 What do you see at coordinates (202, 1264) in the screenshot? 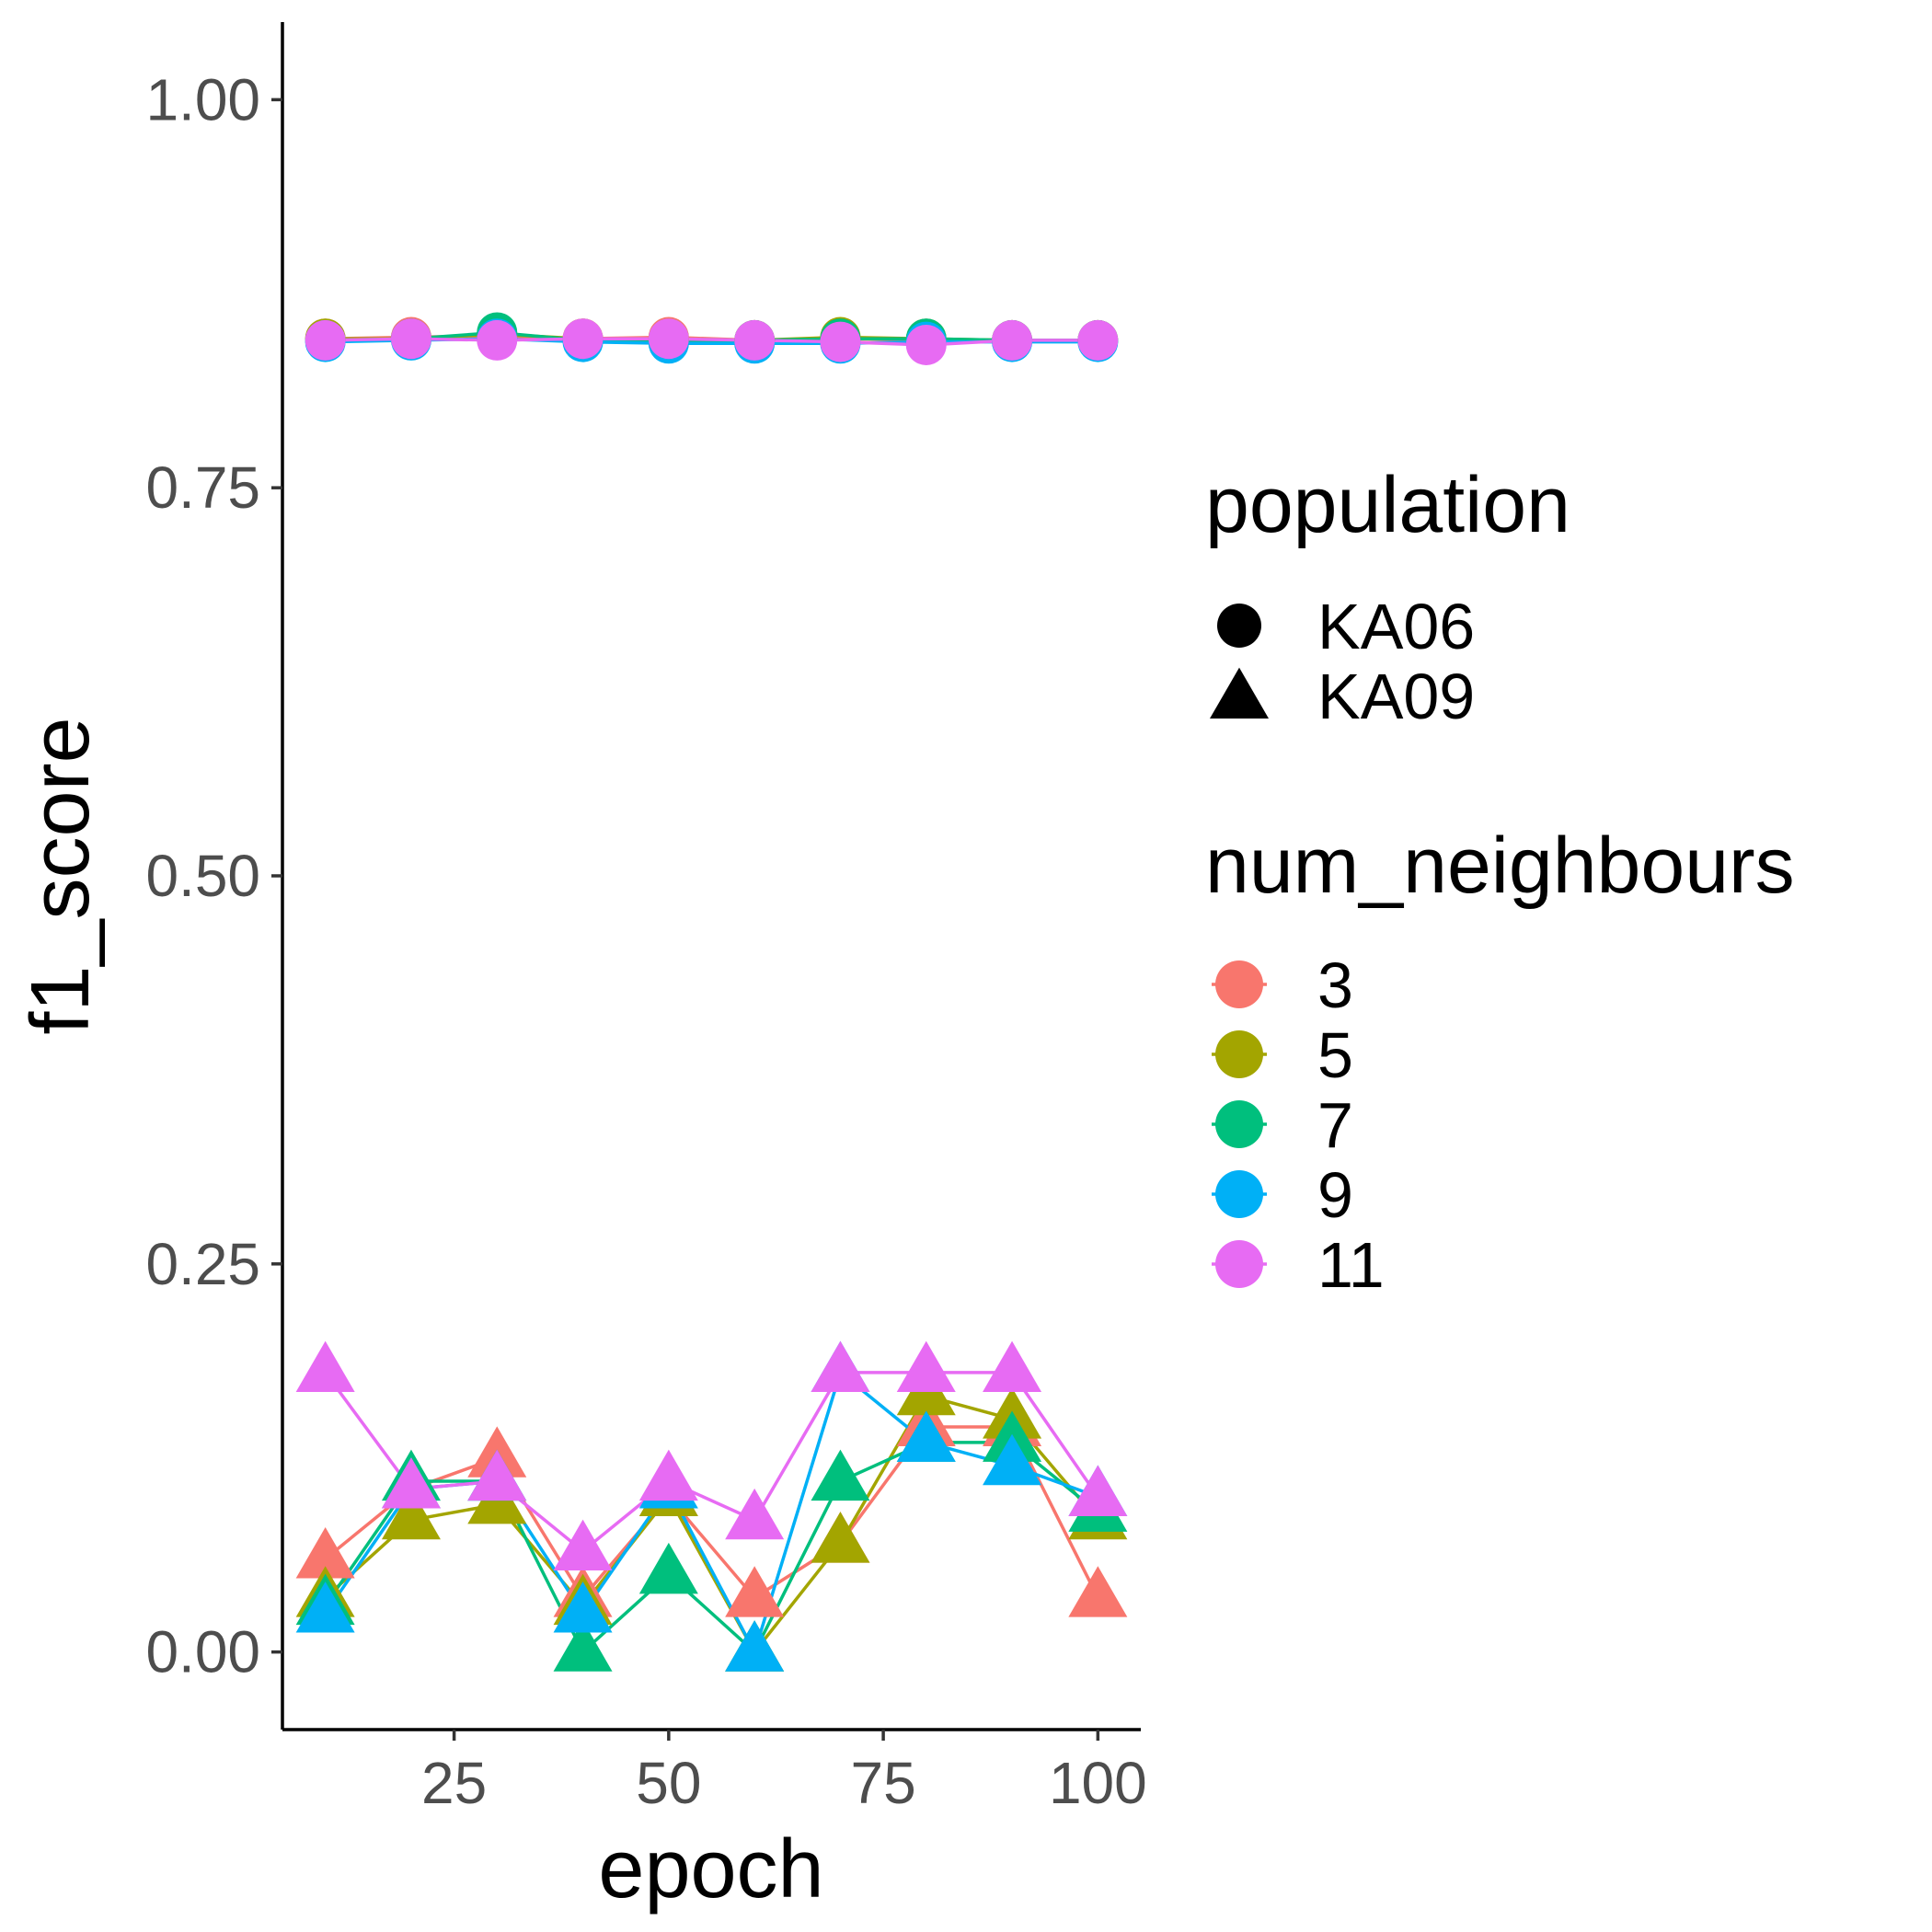
I see `y-tick-label: 0.25` at bounding box center [202, 1264].